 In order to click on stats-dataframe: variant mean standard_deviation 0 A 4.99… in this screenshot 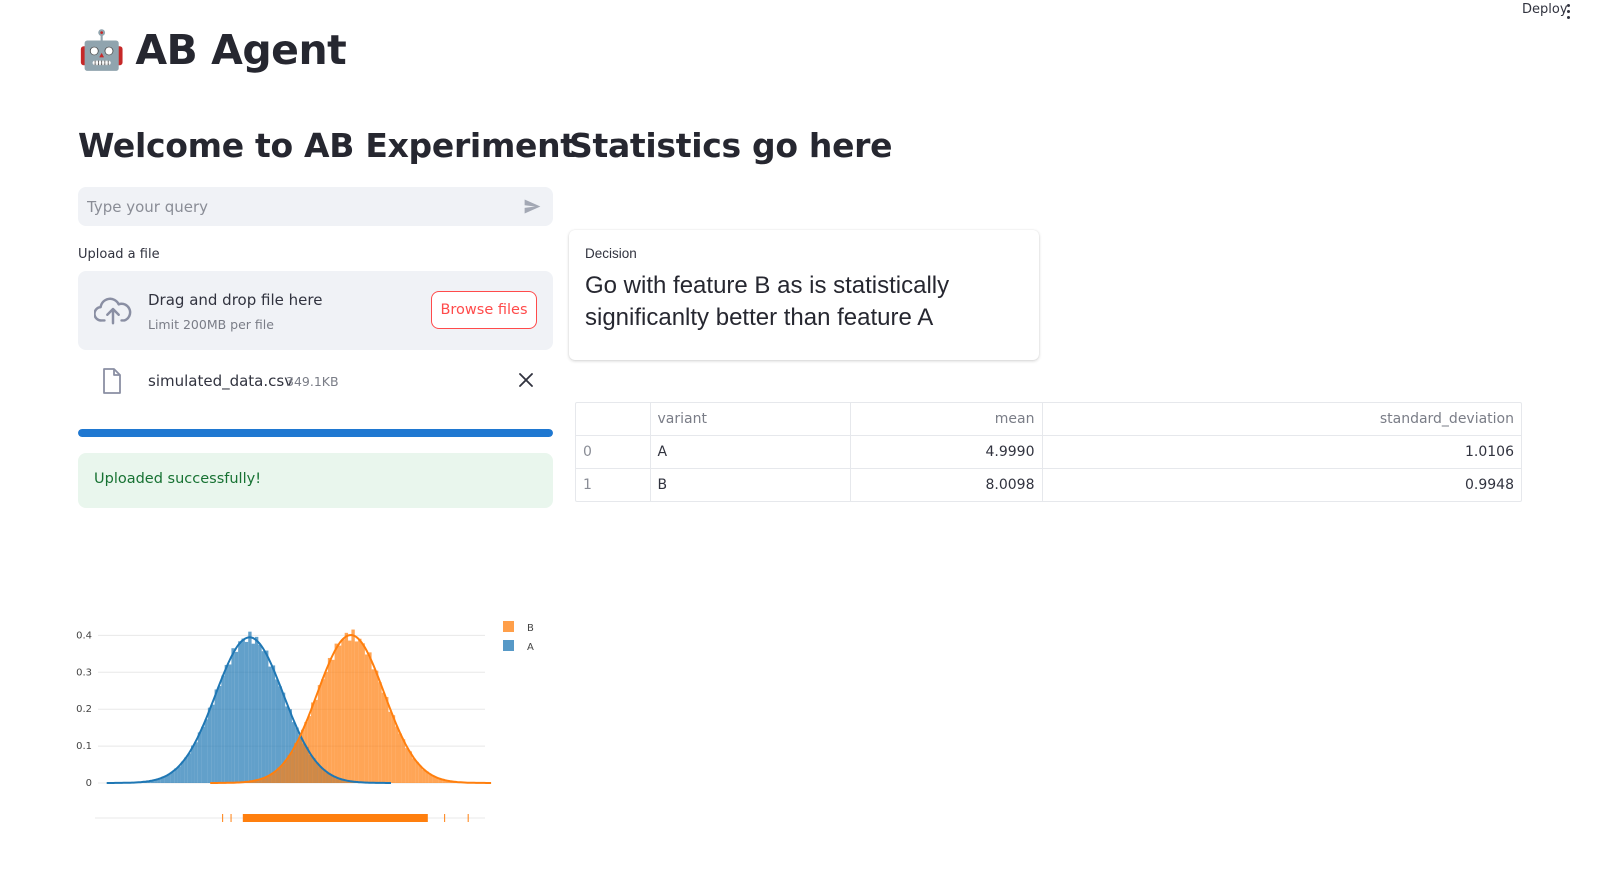, I will do `click(1048, 452)`.